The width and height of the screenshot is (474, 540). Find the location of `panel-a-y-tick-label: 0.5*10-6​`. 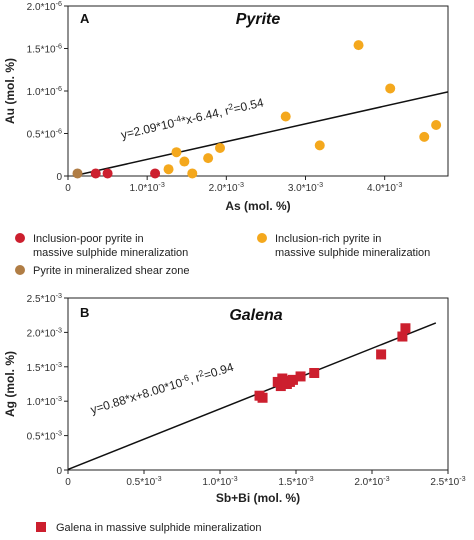

panel-a-y-tick-label: 0.5*10-6​ is located at coordinates (44, 134).